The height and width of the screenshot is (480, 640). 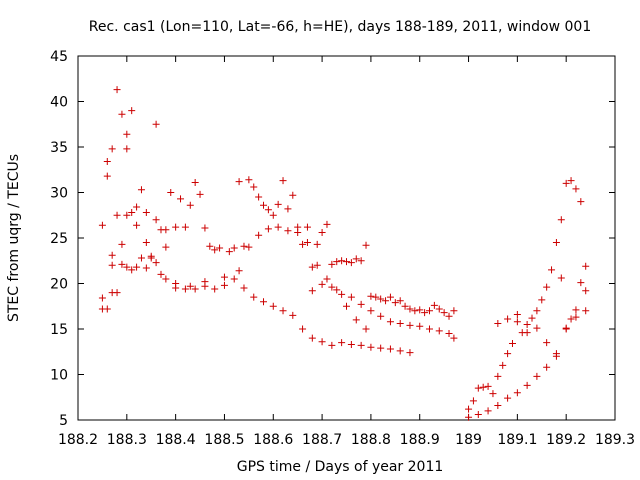 What do you see at coordinates (59, 148) in the screenshot?
I see `y-tick-label: 35` at bounding box center [59, 148].